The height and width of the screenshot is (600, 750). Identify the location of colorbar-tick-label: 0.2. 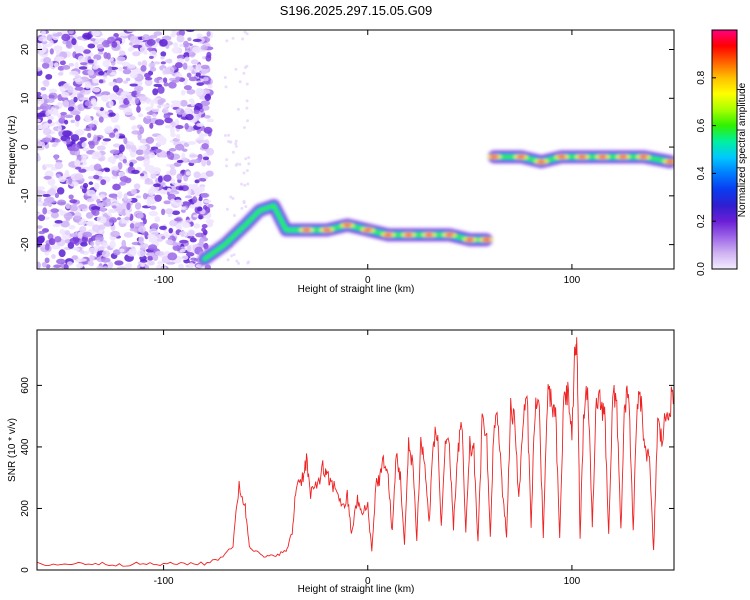
(701, 221).